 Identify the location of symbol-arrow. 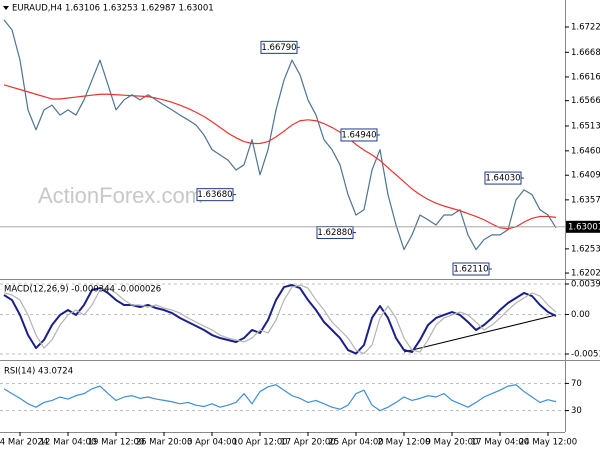
(6, 8).